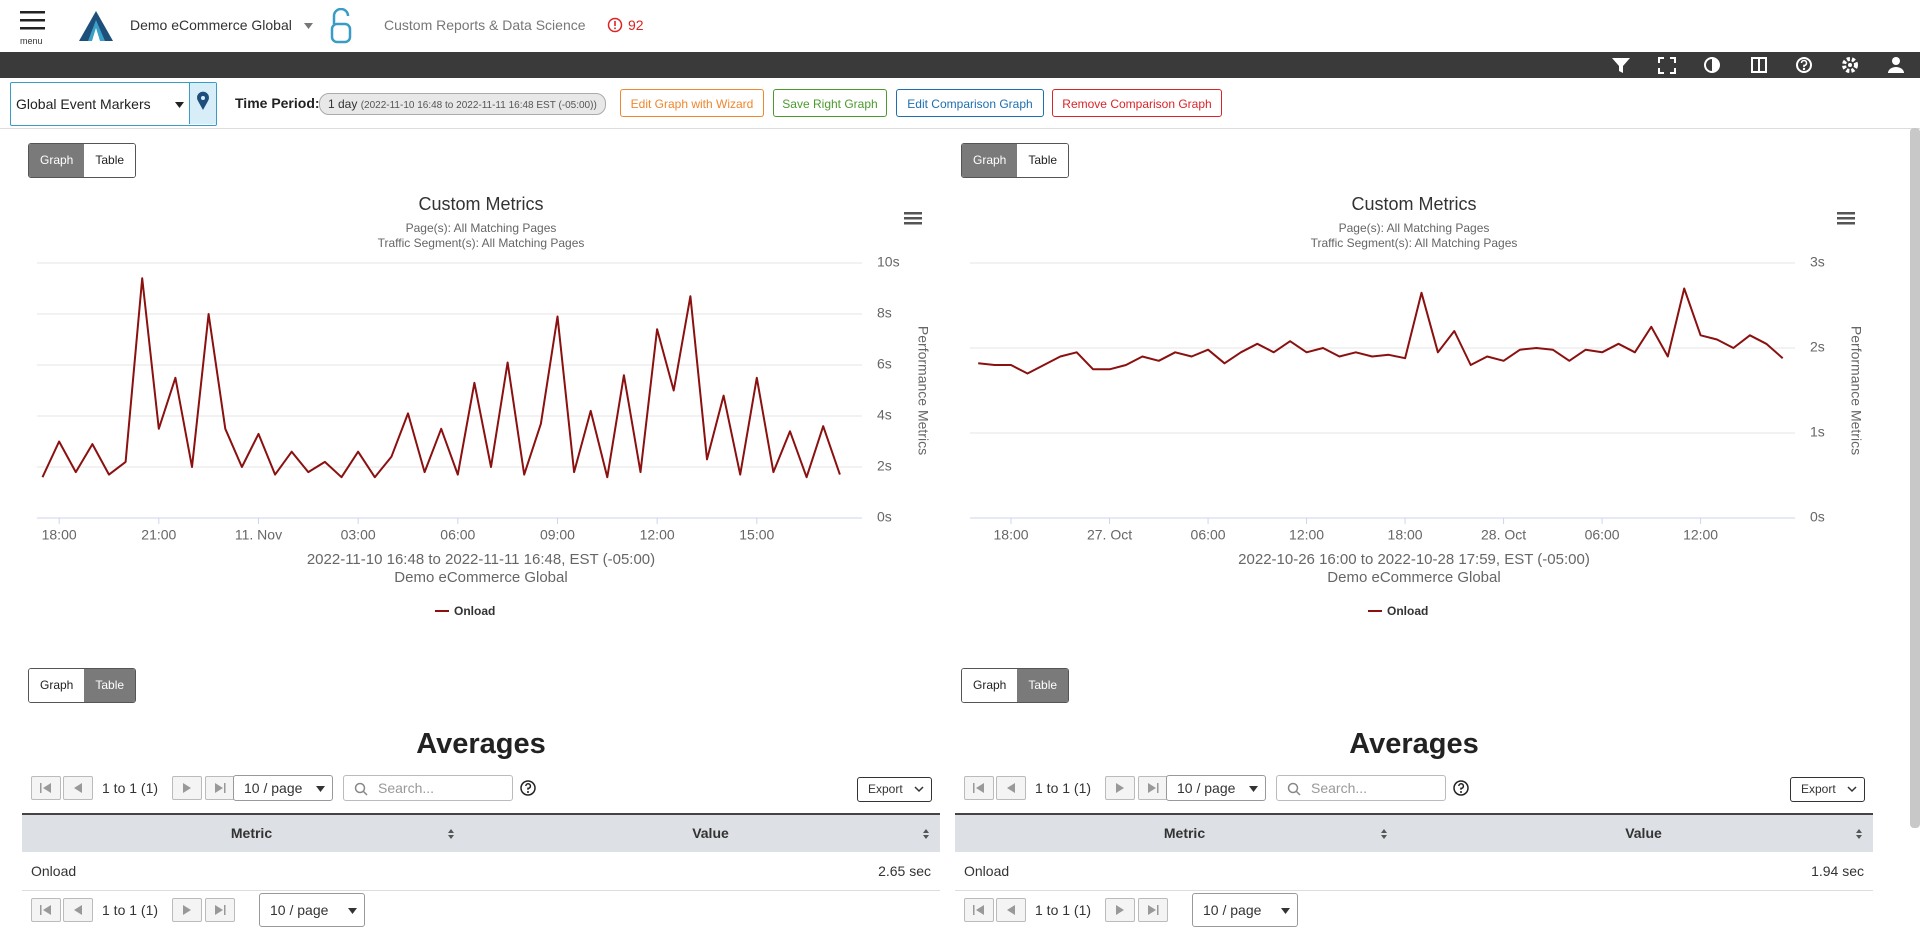  What do you see at coordinates (904, 871) in the screenshot?
I see `value-cell: 2.65 sec` at bounding box center [904, 871].